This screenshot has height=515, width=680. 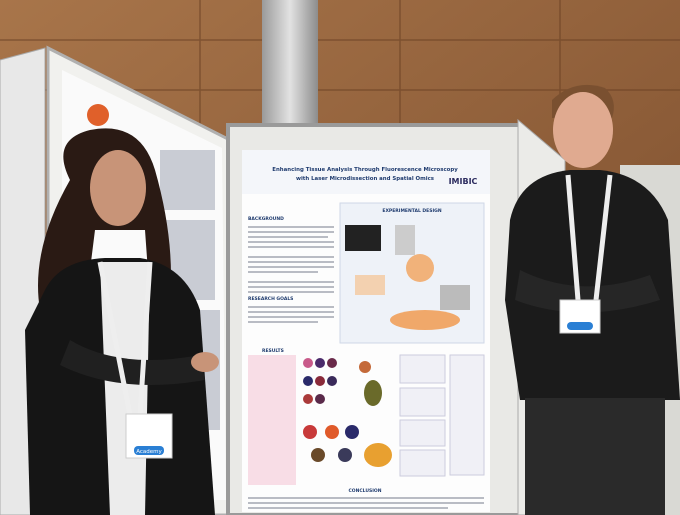 What do you see at coordinates (411, 211) in the screenshot?
I see `section-title: EXPERIMENTAL DESIGN` at bounding box center [411, 211].